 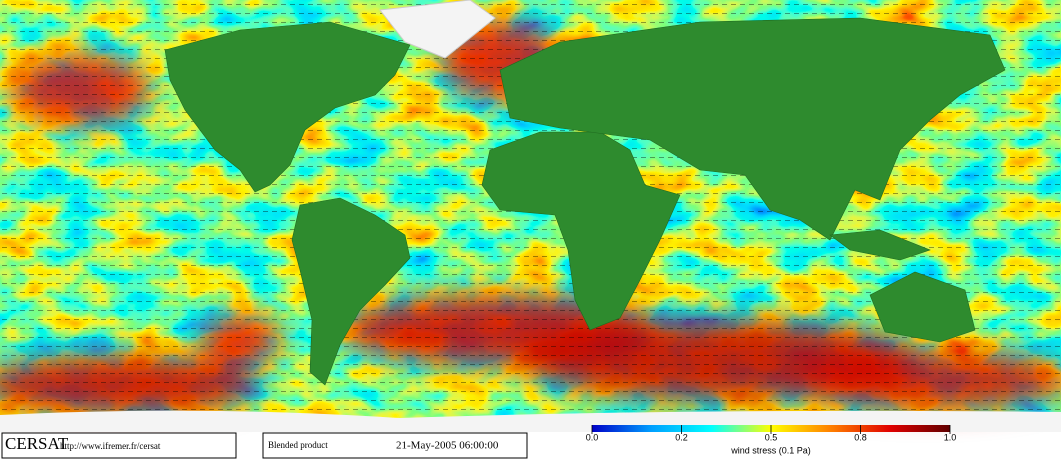 I want to click on greenland, so click(x=437, y=29).